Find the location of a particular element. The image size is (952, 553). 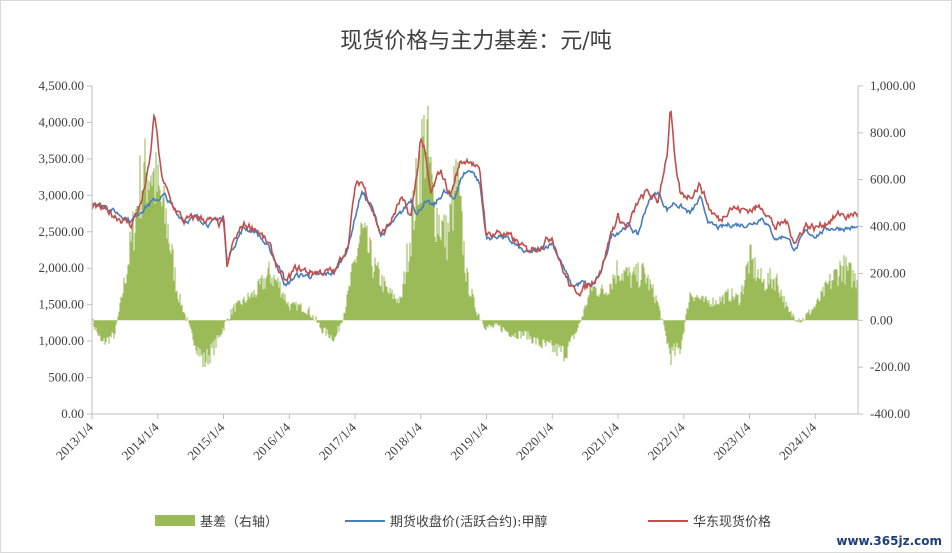

y-right-tick-label: 0.00 is located at coordinates (881, 319).